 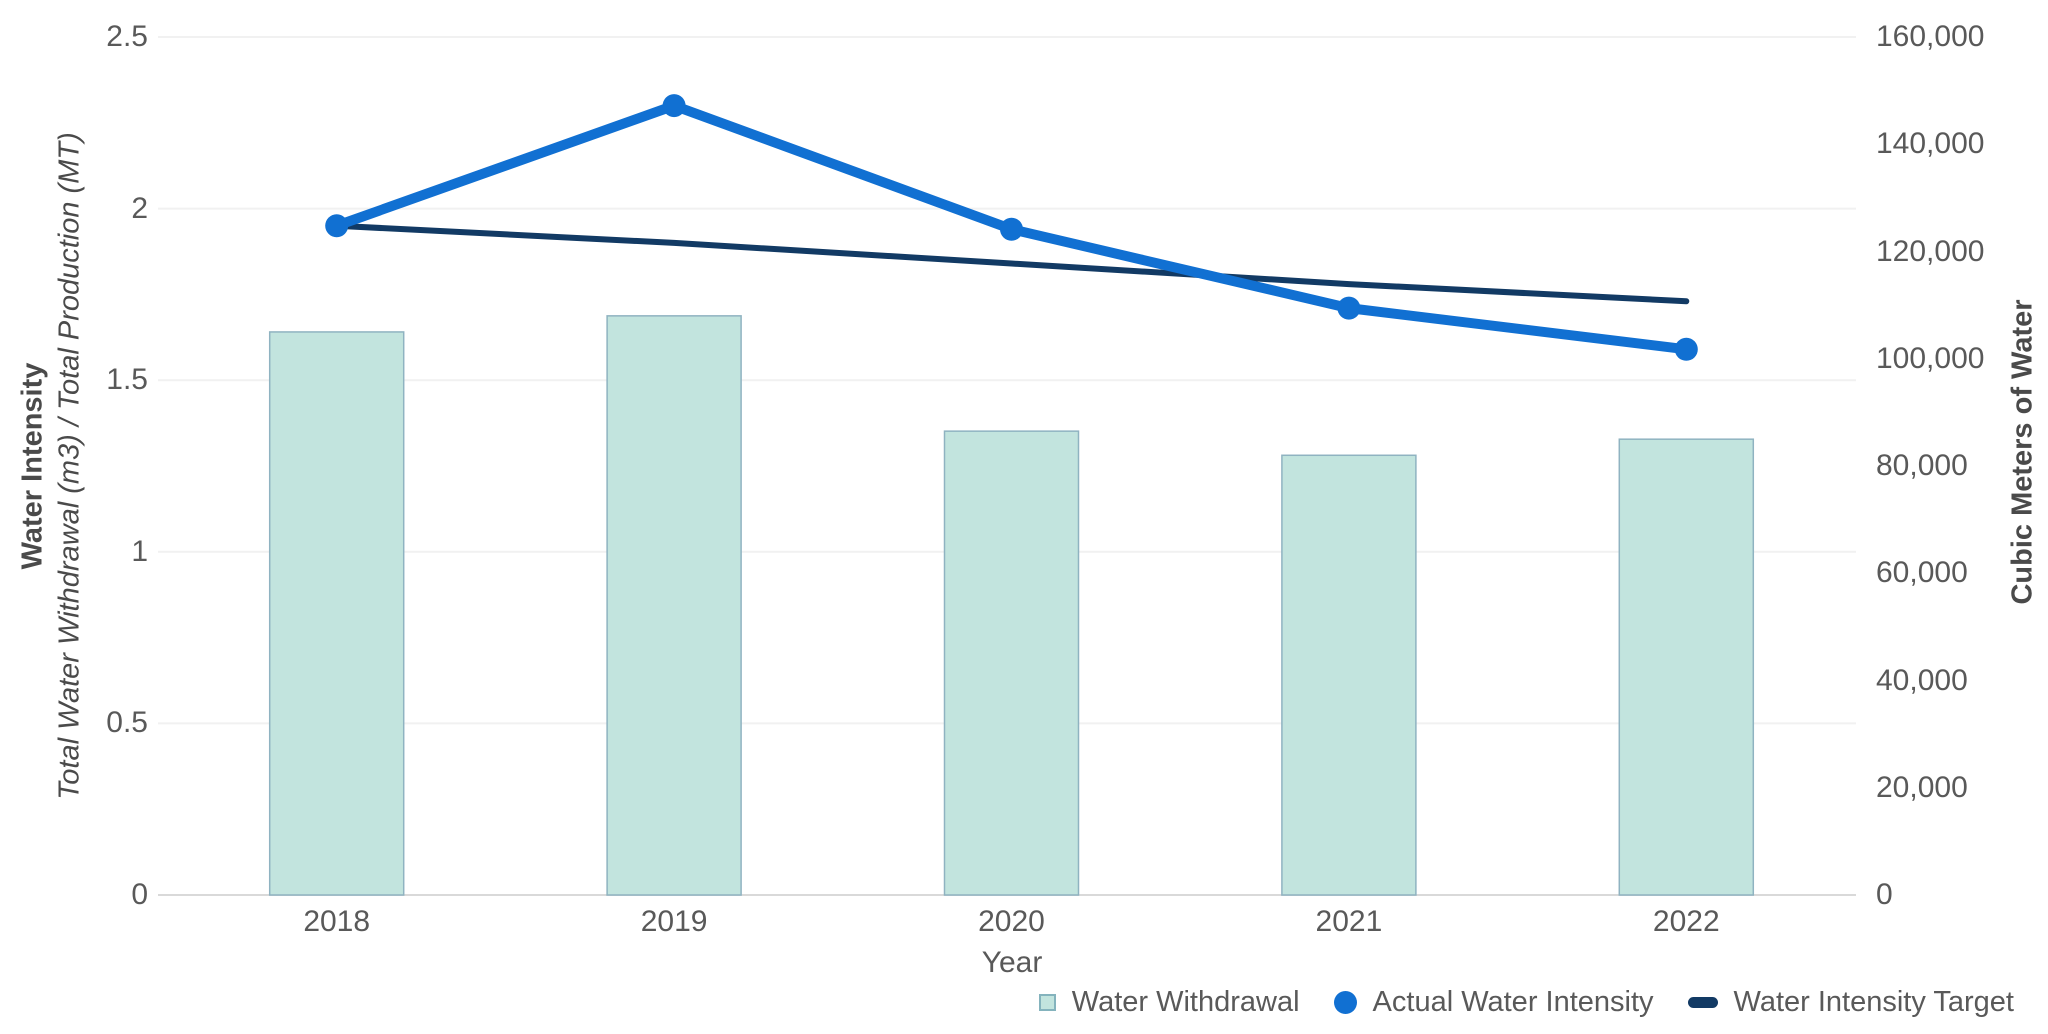 What do you see at coordinates (1011, 229) in the screenshot?
I see `actual-point-2020` at bounding box center [1011, 229].